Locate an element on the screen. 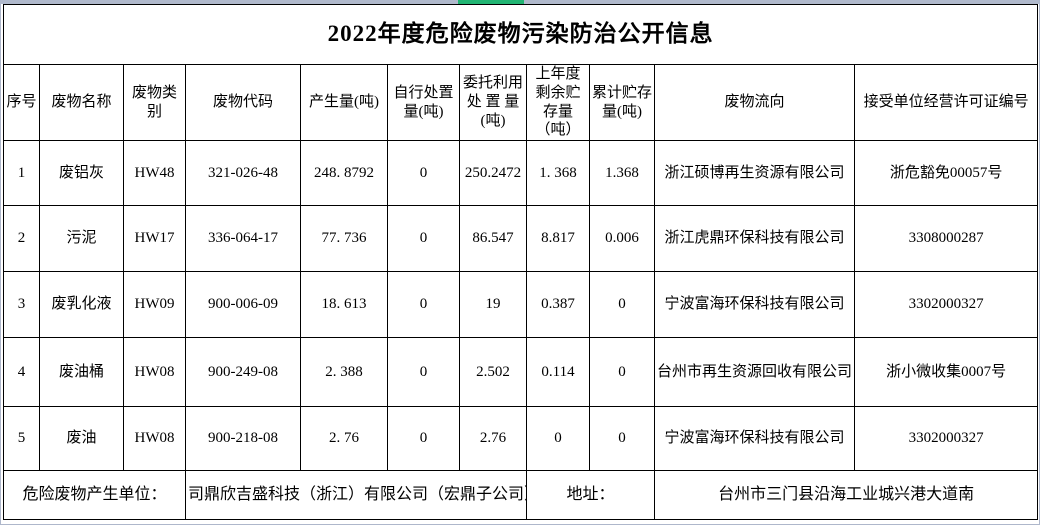  cell-prev-year-storage: 0.387 is located at coordinates (558, 304).